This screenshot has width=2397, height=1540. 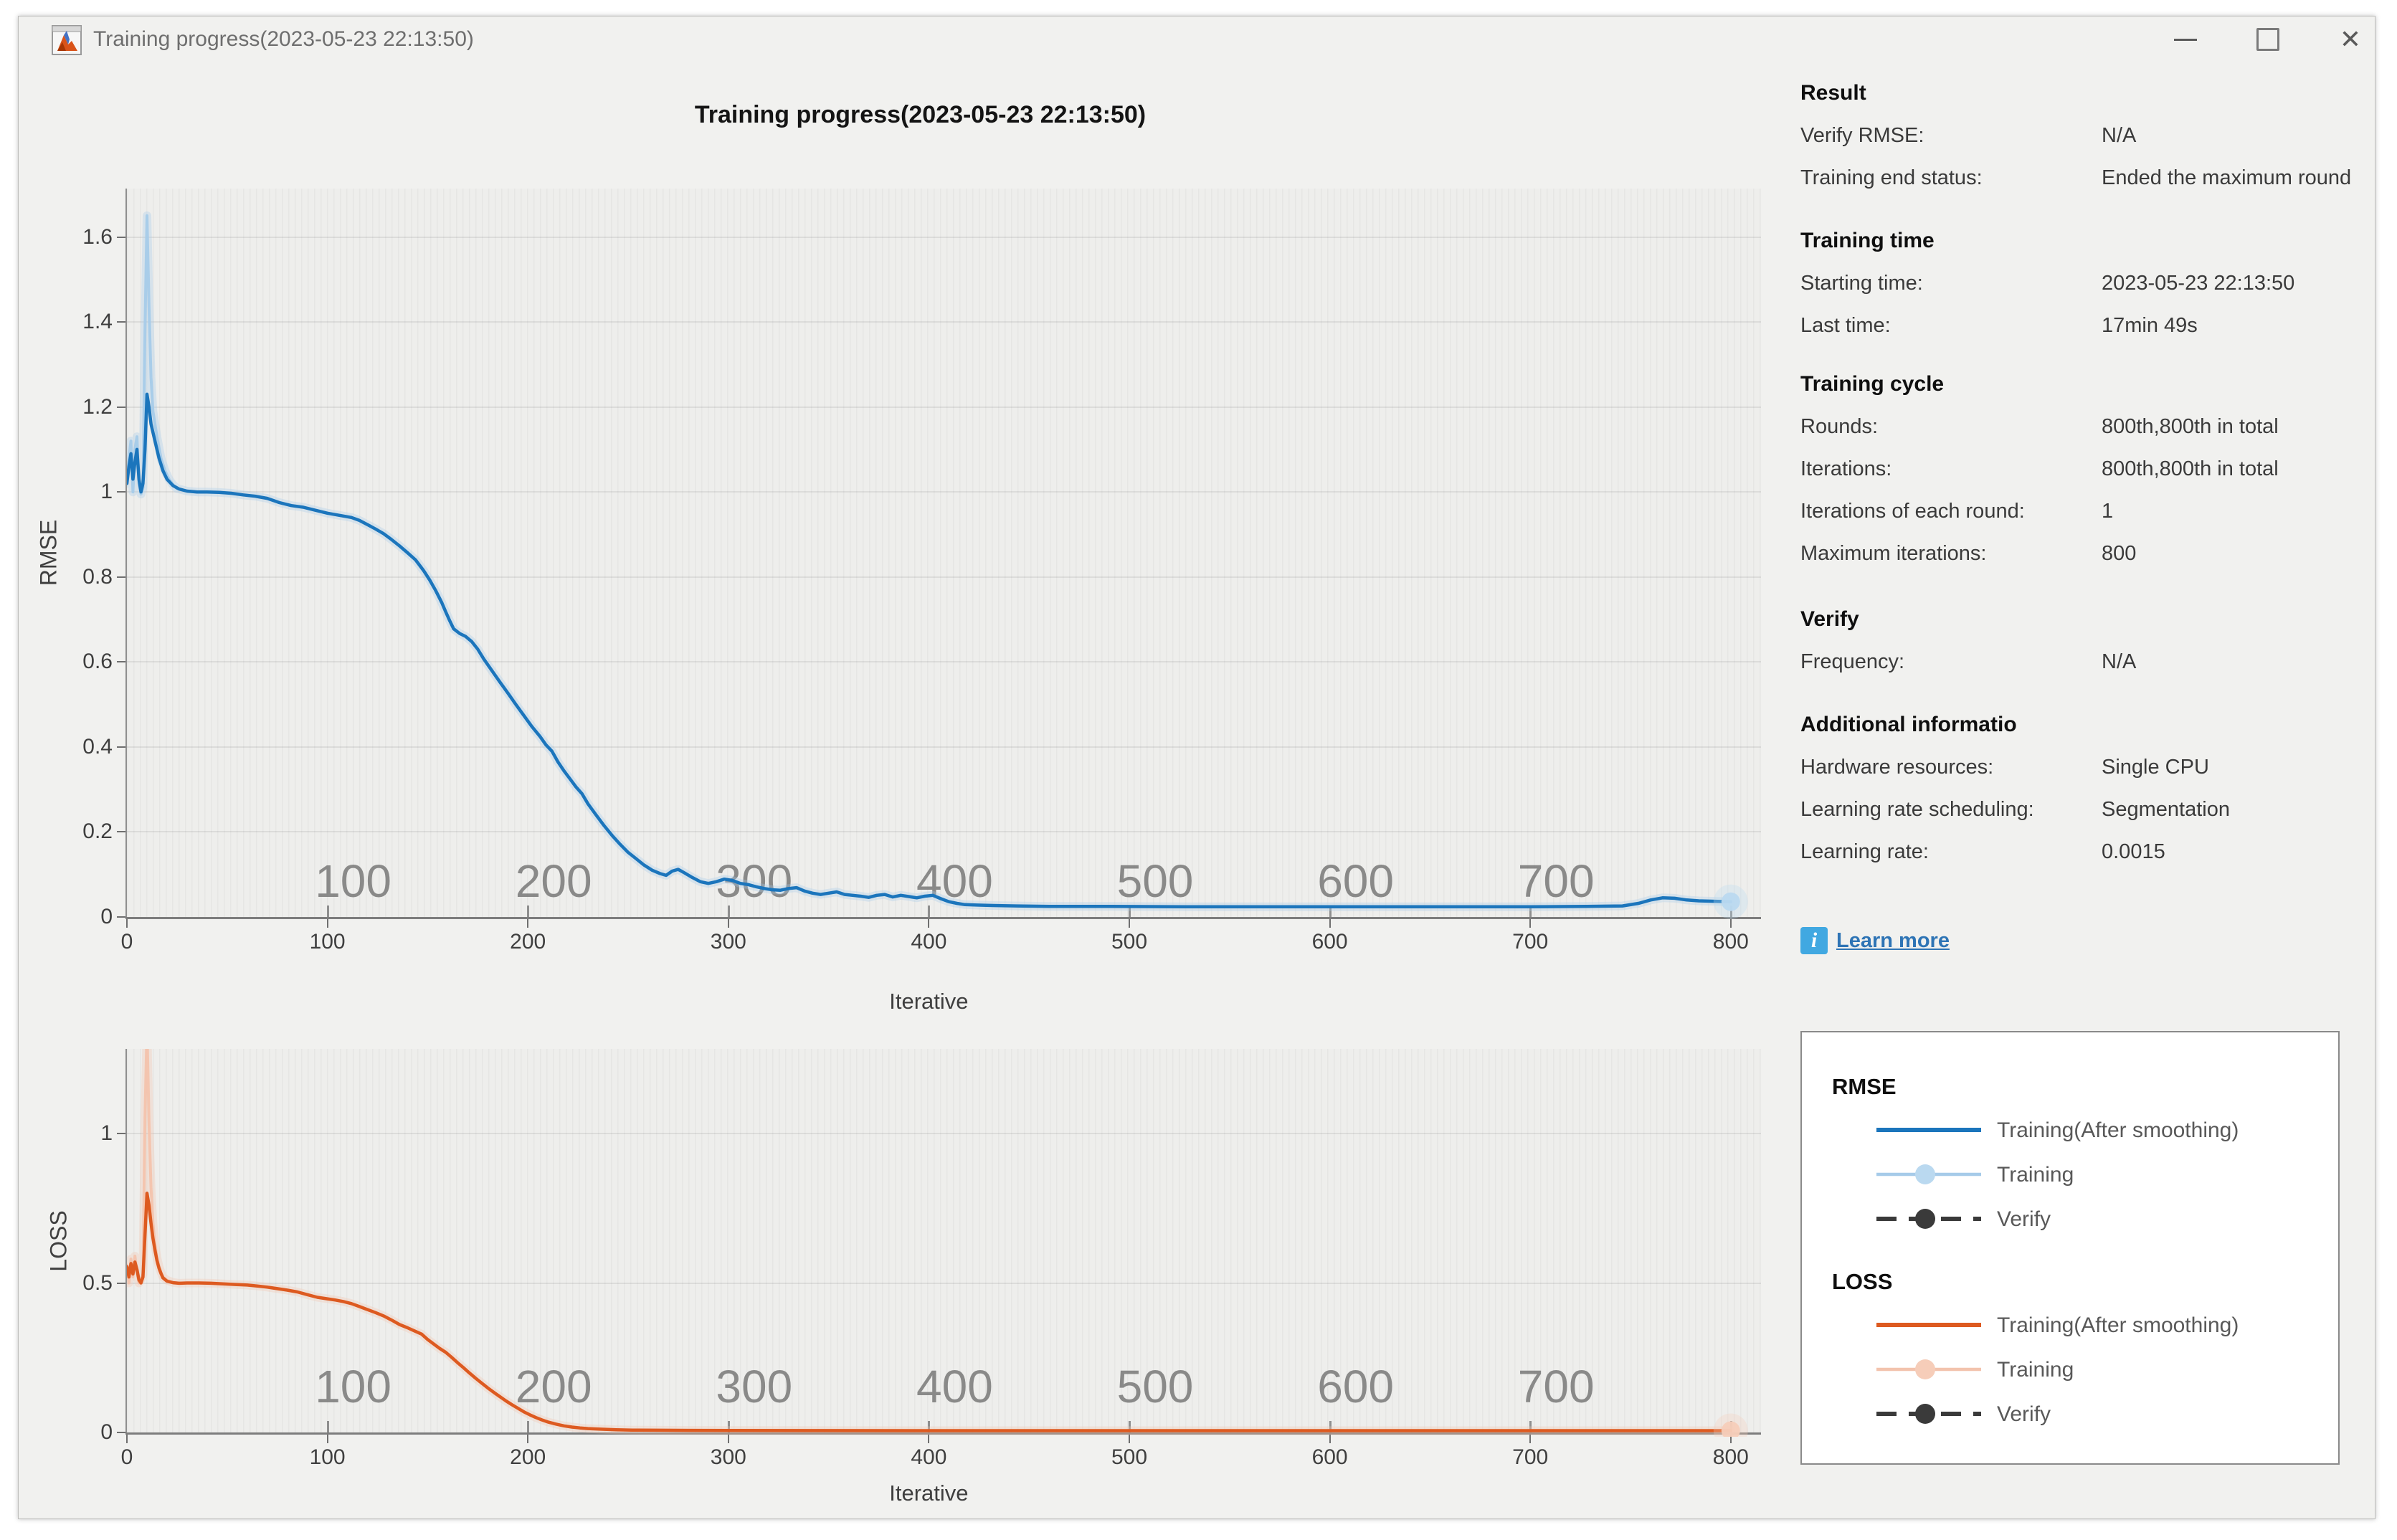 I want to click on info-row-value: Single CPU, so click(x=2155, y=767).